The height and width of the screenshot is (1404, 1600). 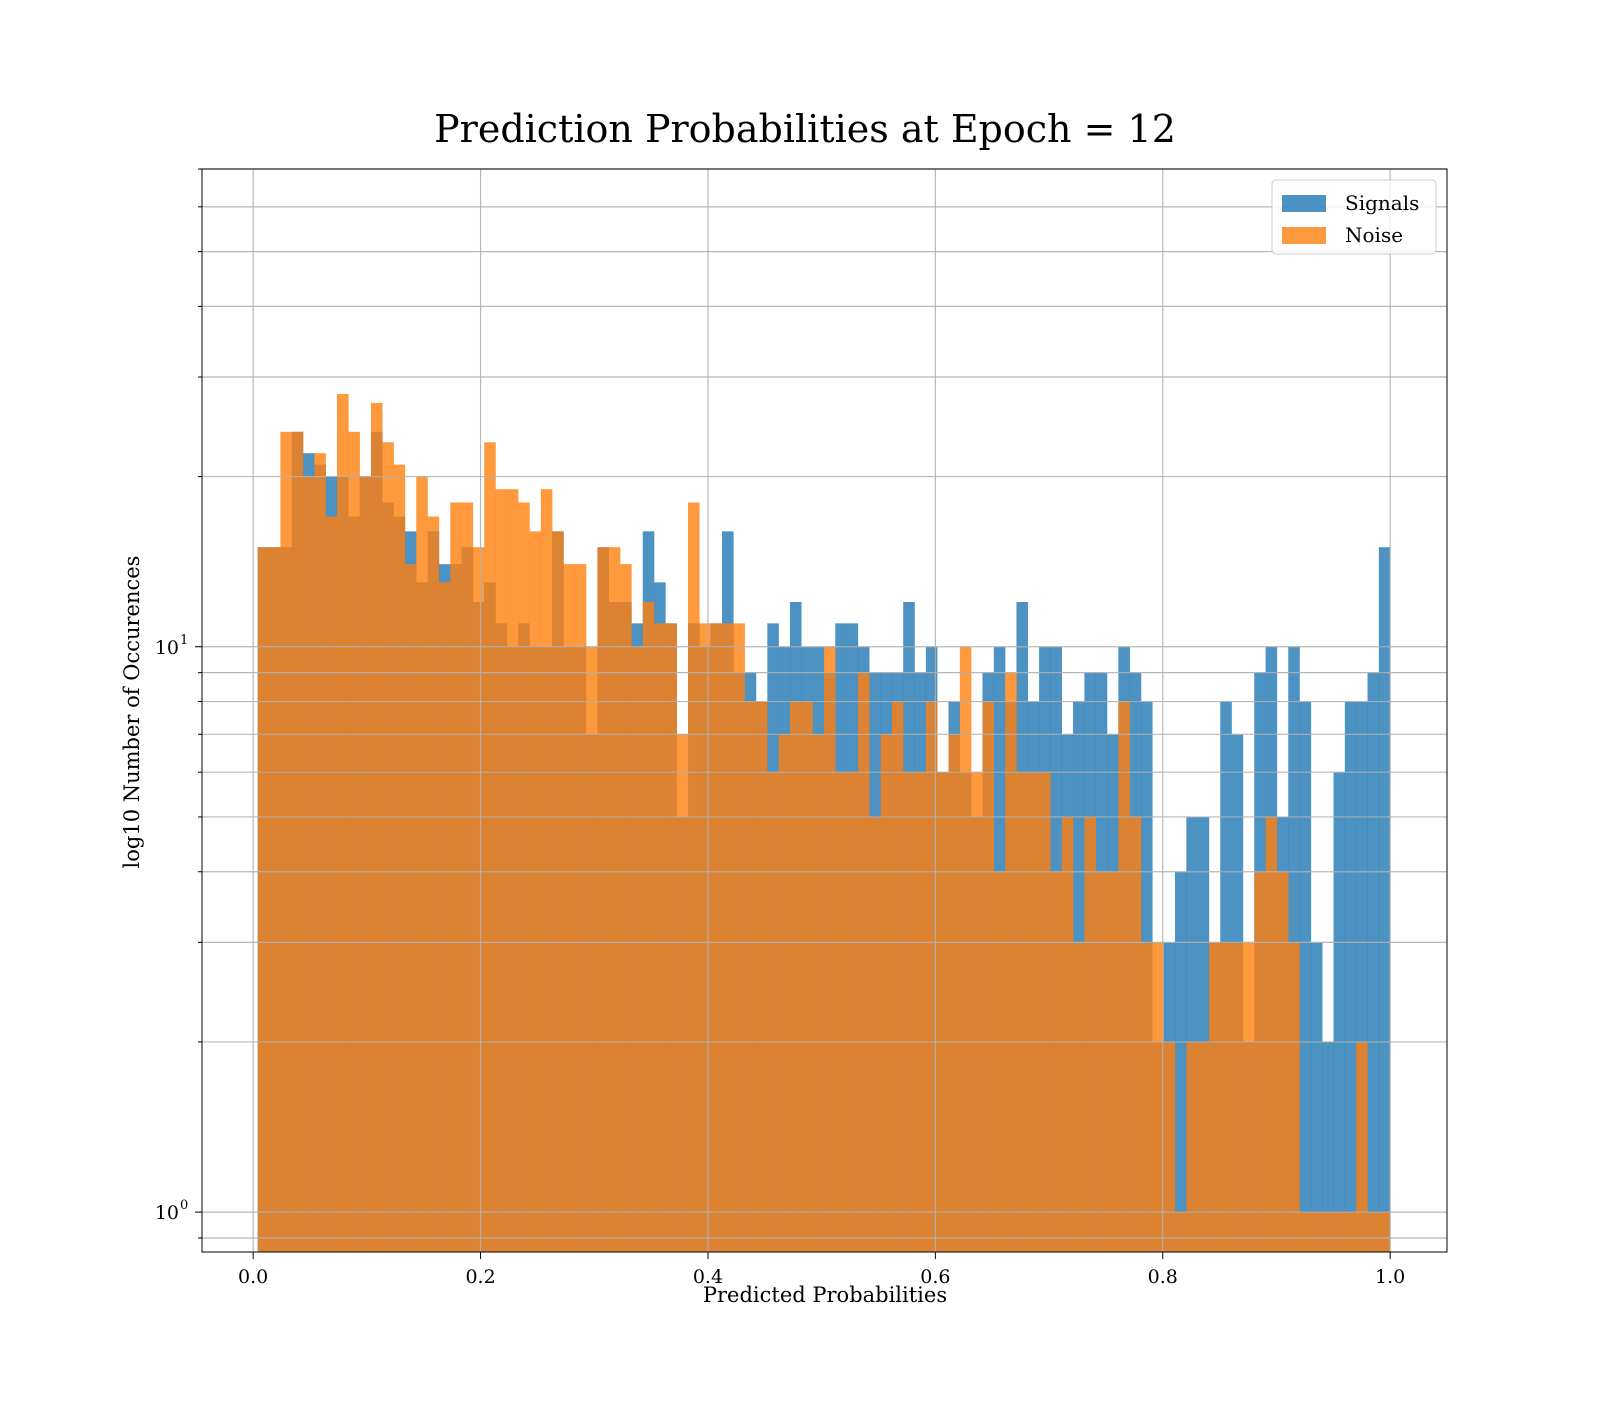 What do you see at coordinates (480, 1277) in the screenshot?
I see `x-tick-label-1: 0.2` at bounding box center [480, 1277].